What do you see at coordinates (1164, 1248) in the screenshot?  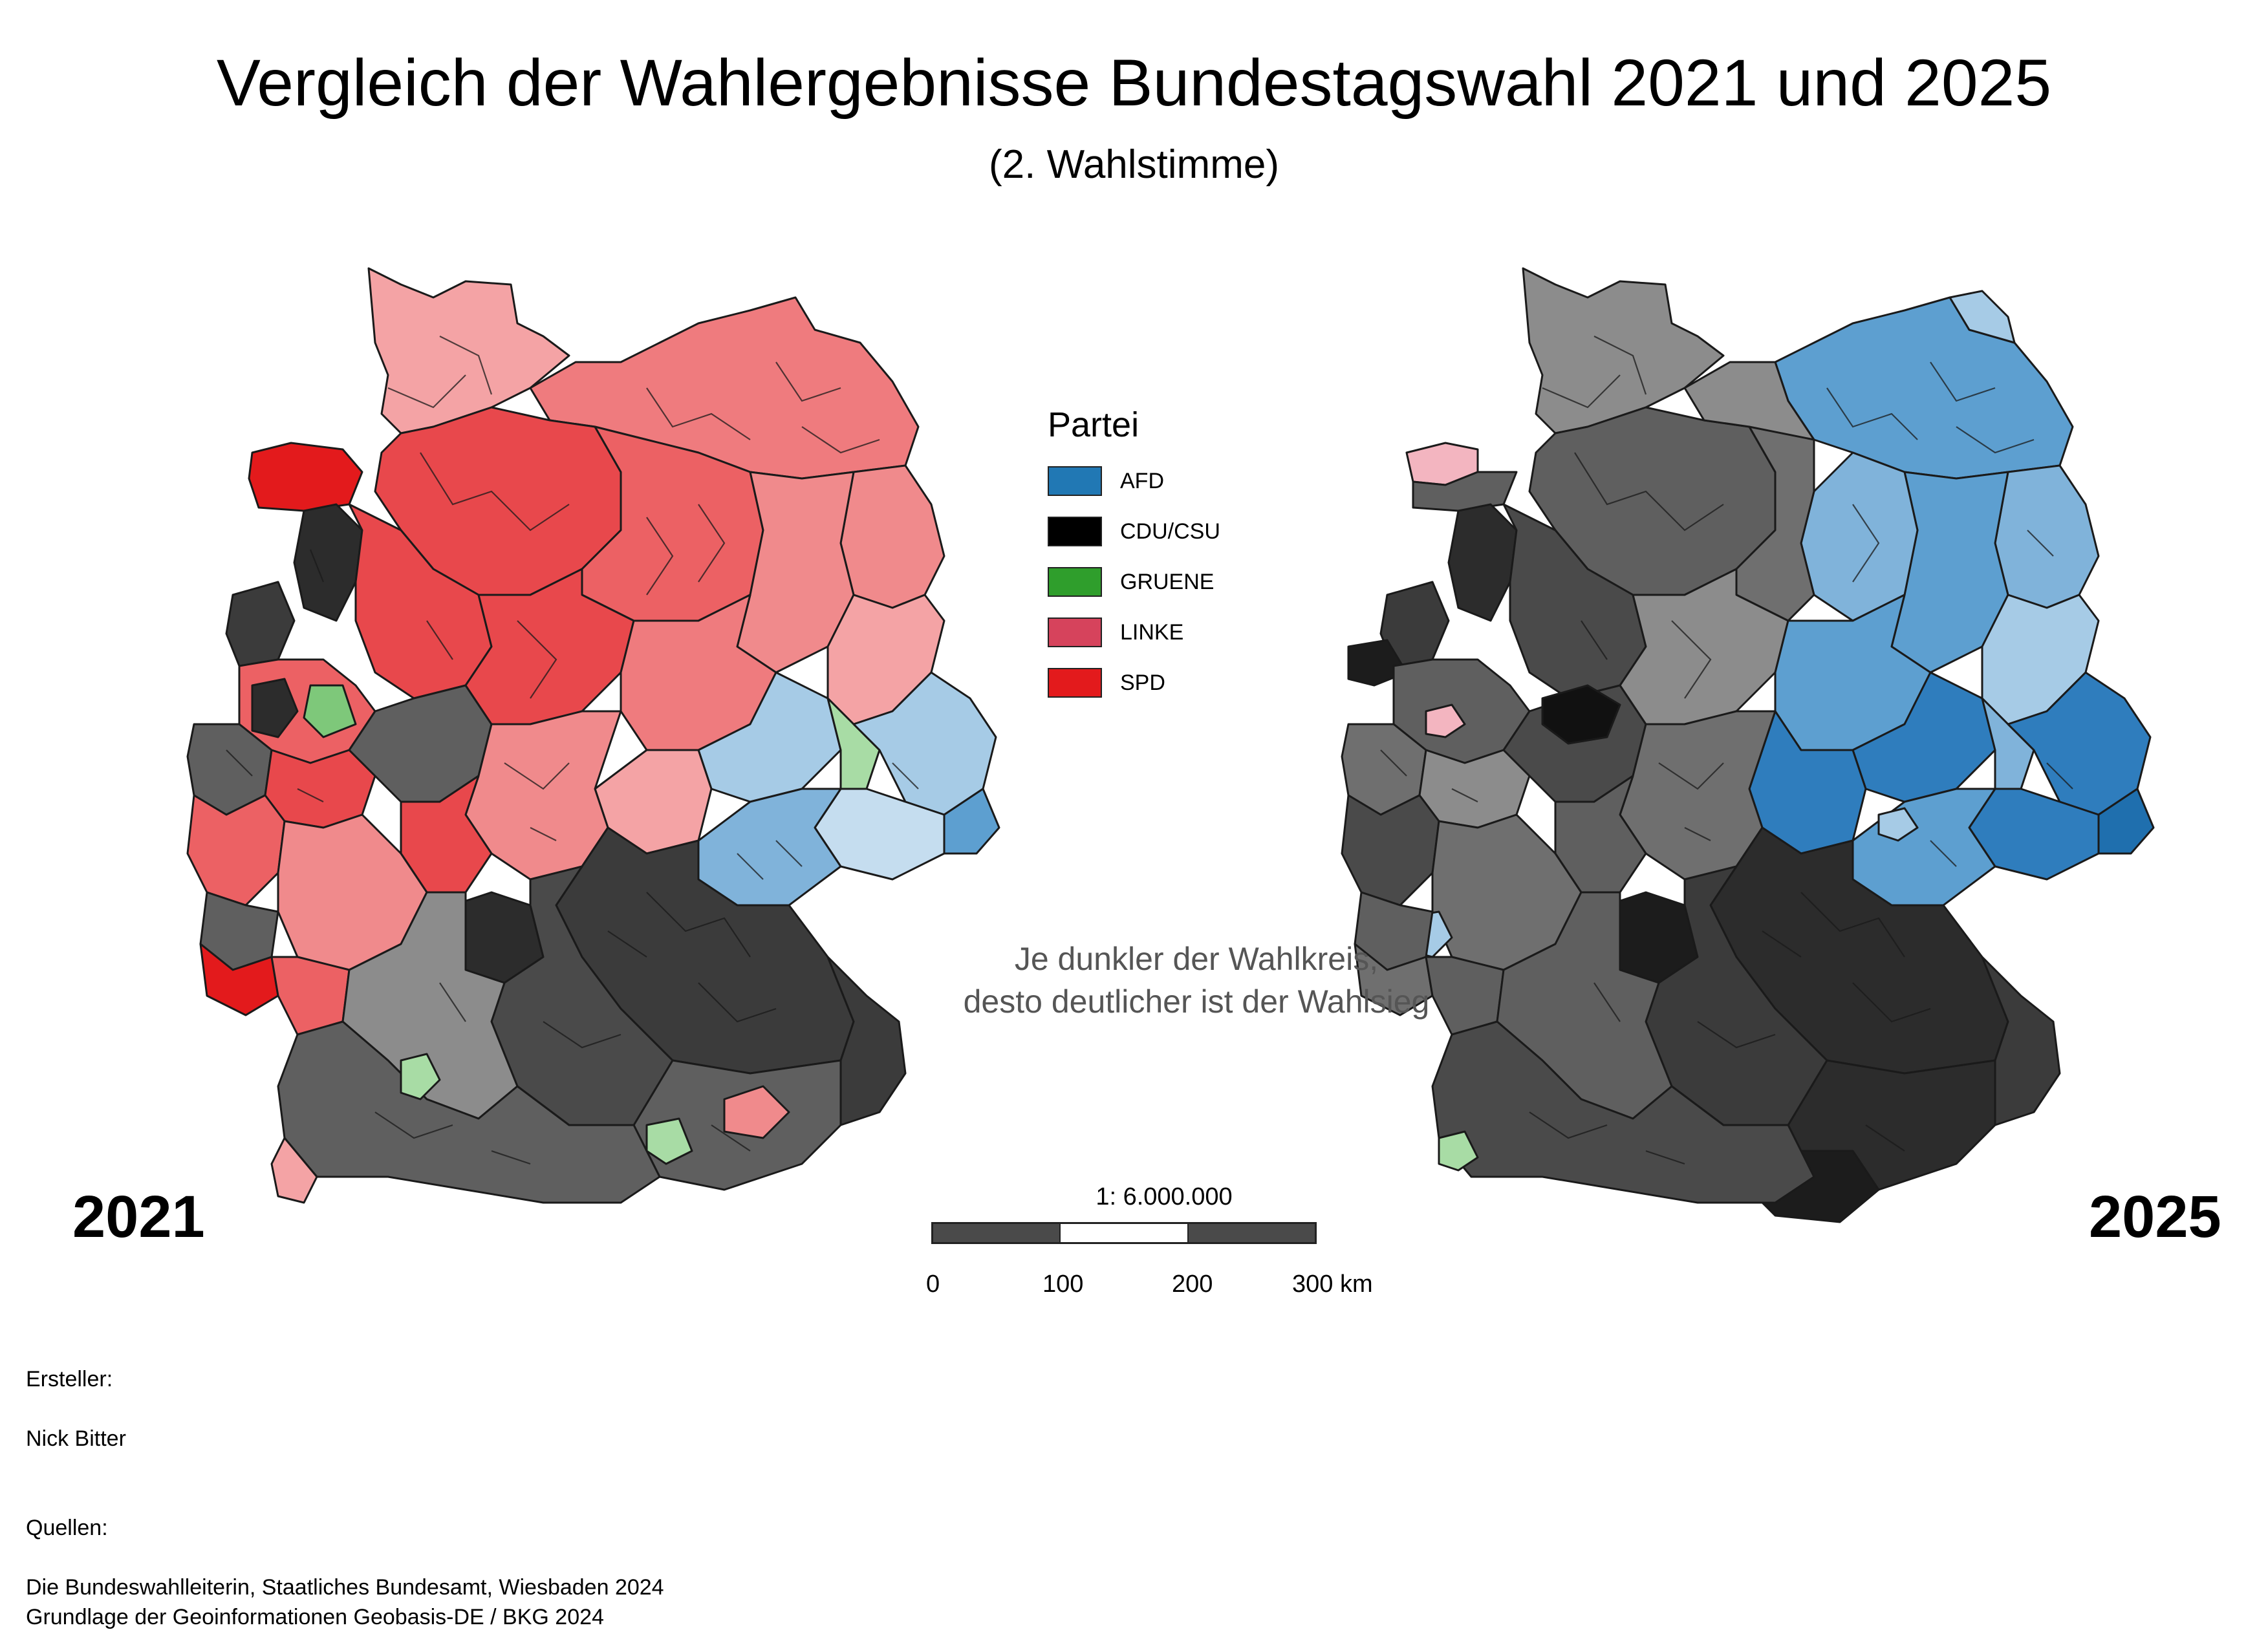 I see `scale-bar: 1: 6.000.000 0 100 200 300 km` at bounding box center [1164, 1248].